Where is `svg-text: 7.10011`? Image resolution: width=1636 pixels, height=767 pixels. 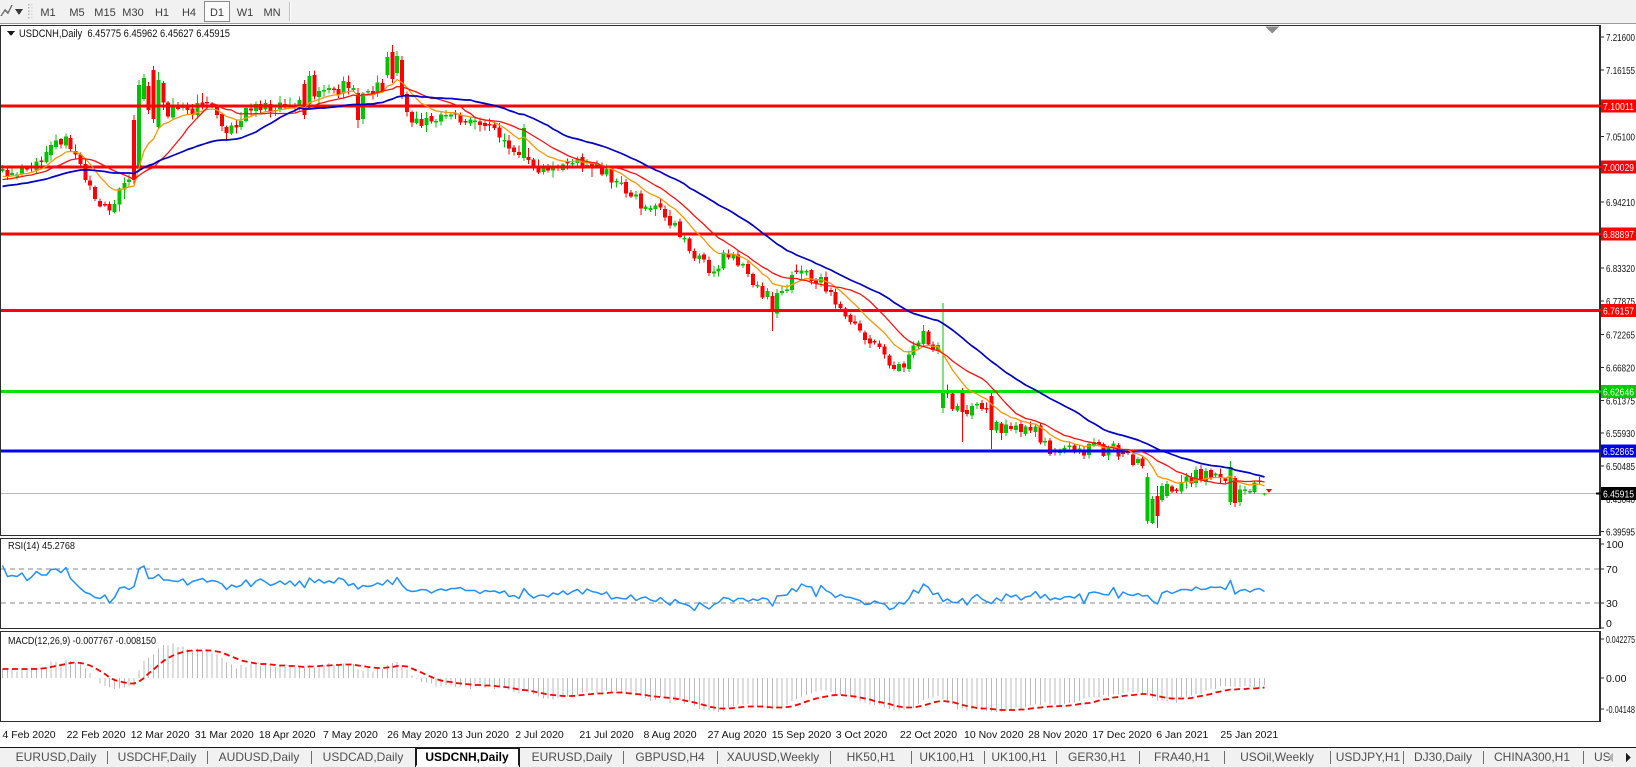 svg-text: 7.10011 is located at coordinates (1618, 107).